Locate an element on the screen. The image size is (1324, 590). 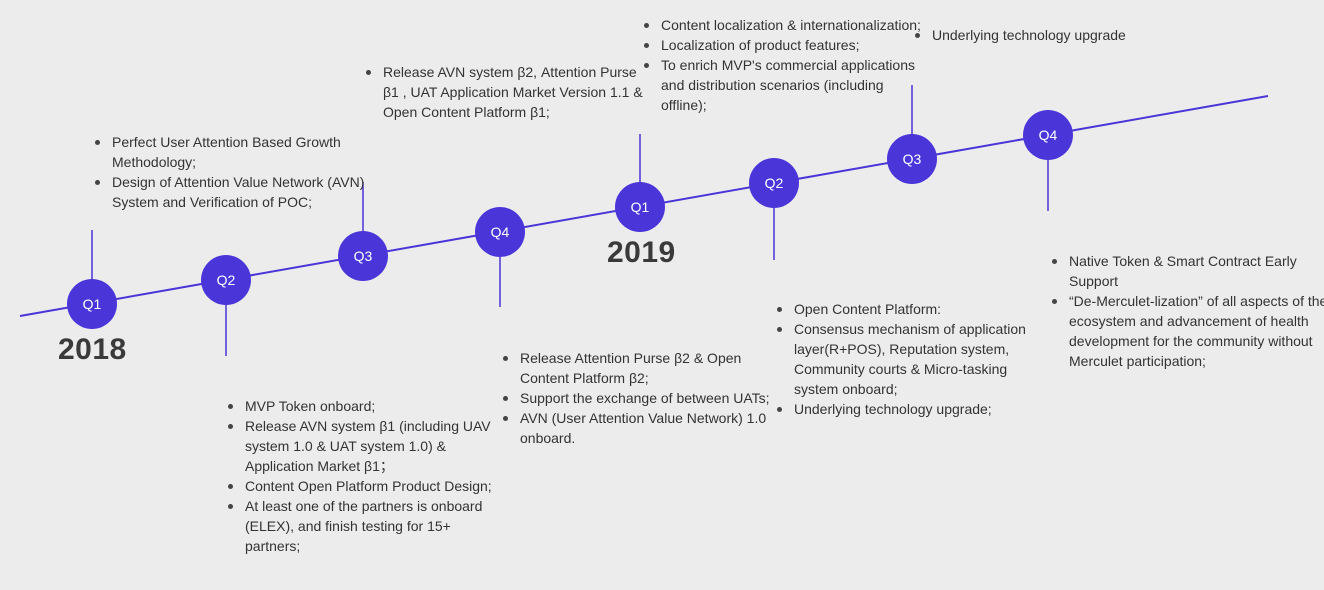
quarter-circle-2018-q2 is located at coordinates (226, 280).